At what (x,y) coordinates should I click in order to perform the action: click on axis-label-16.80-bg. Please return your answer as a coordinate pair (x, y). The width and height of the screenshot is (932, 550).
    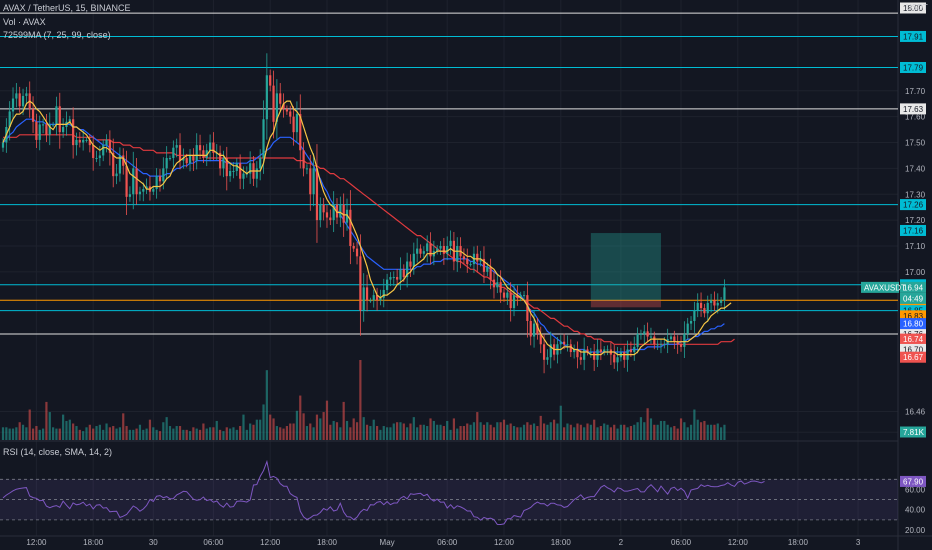
    Looking at the image, I should click on (913, 324).